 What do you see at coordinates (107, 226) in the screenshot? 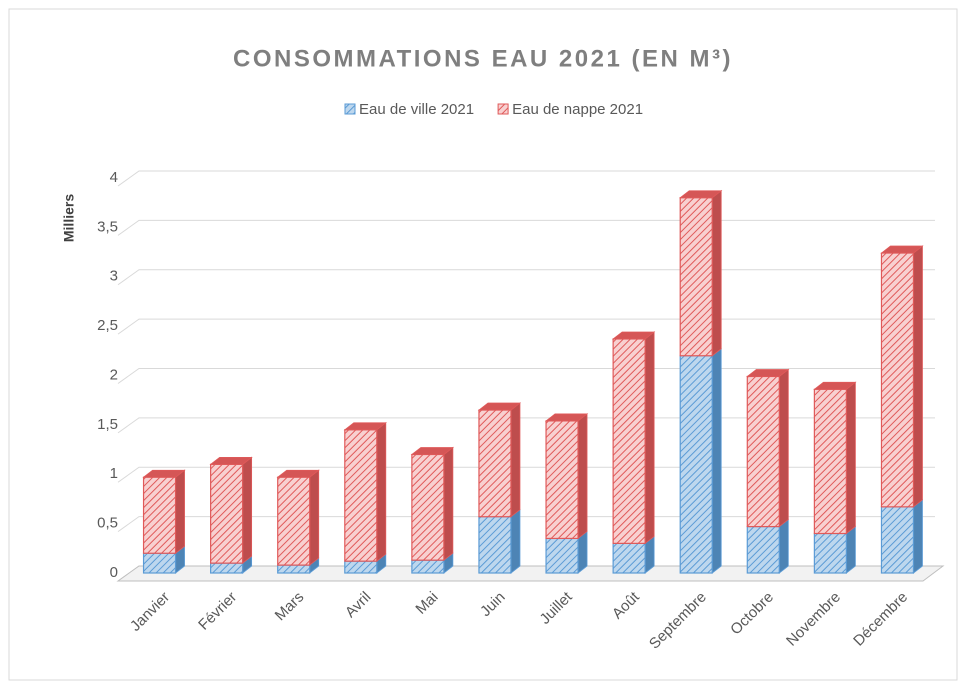
I see `y-tick-label: 3,5` at bounding box center [107, 226].